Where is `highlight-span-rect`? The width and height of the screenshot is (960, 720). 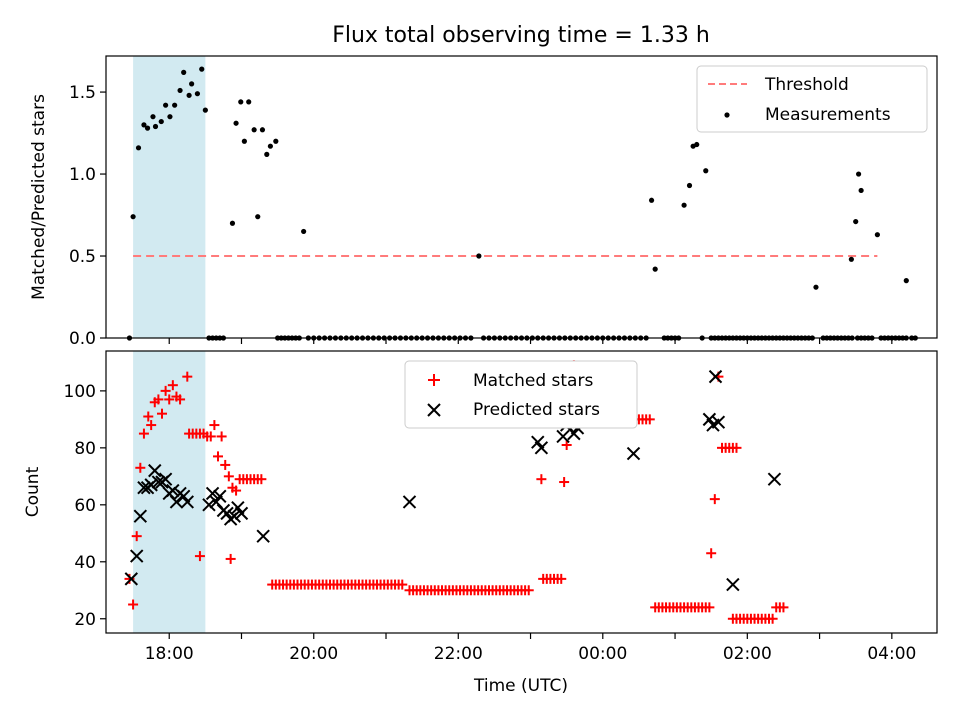 highlight-span-rect is located at coordinates (169, 197).